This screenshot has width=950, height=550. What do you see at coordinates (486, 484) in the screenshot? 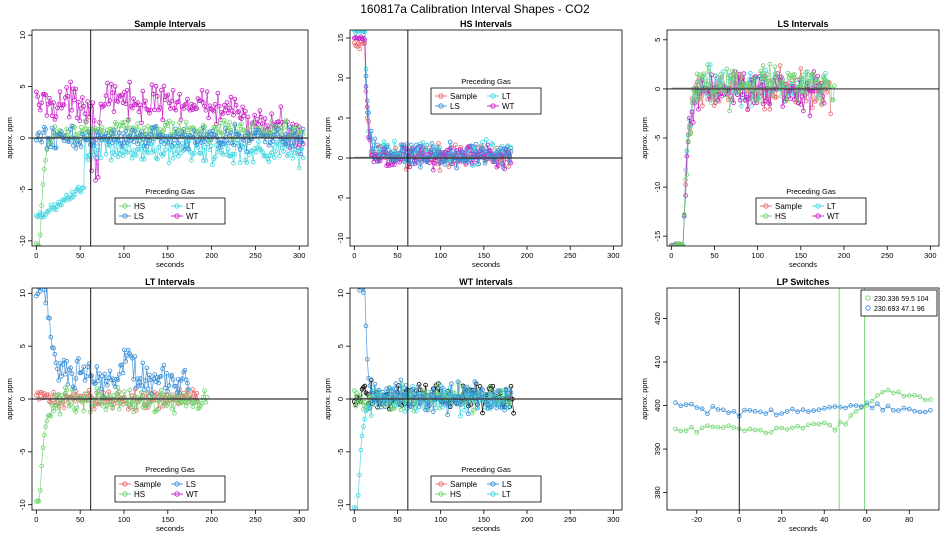
I see `legend: Preceding Gas Sample LS HS LT` at bounding box center [486, 484].